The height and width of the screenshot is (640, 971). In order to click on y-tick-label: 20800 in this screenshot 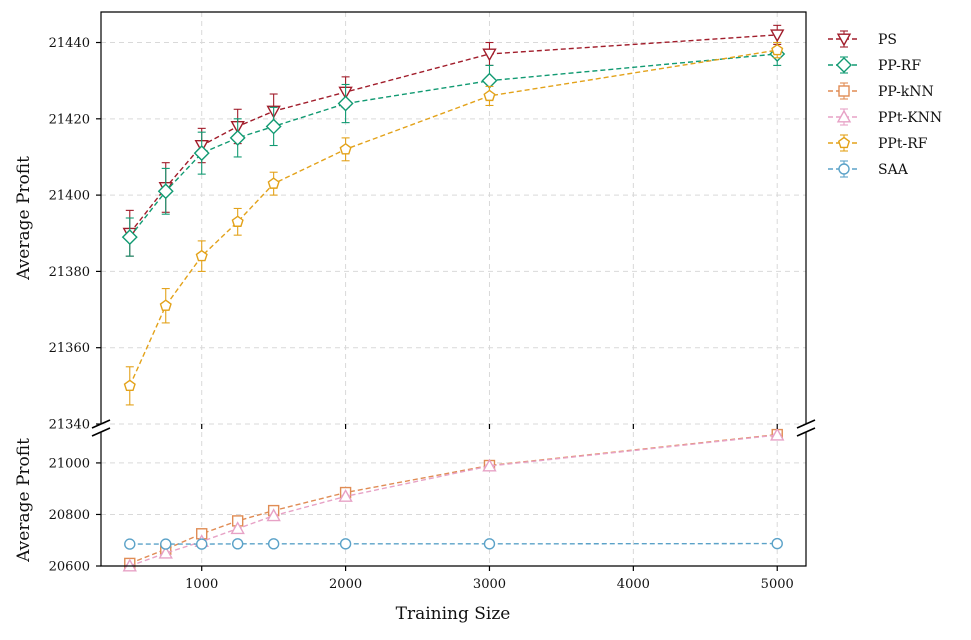, I will do `click(69, 515)`.